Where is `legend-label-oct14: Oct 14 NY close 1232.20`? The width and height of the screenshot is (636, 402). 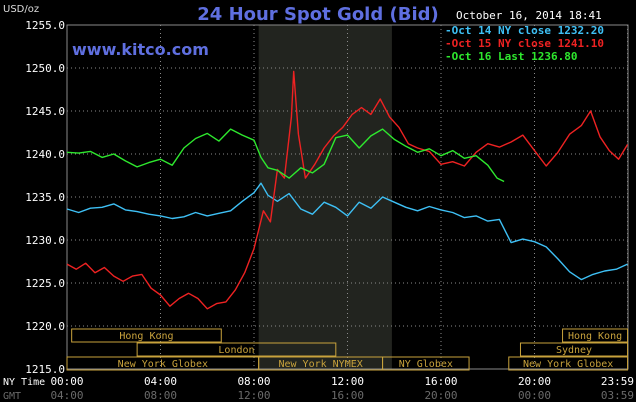 legend-label-oct14: Oct 14 NY close 1232.20 is located at coordinates (527, 30).